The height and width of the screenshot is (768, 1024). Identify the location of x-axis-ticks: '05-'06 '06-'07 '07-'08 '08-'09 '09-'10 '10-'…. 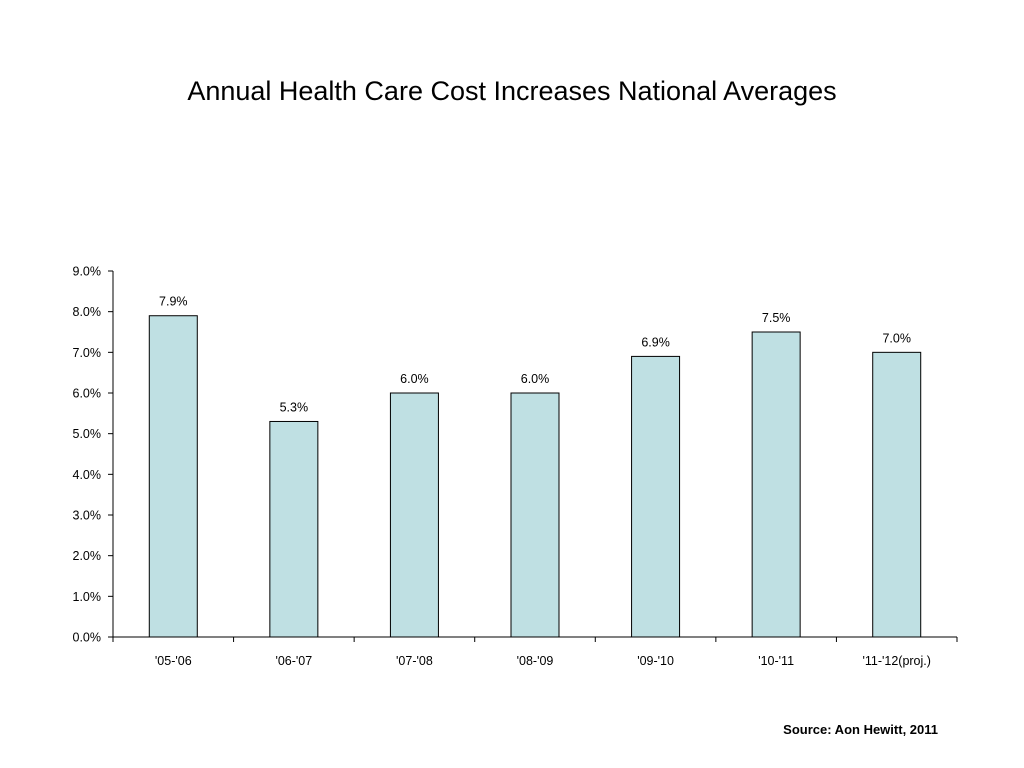
(535, 652).